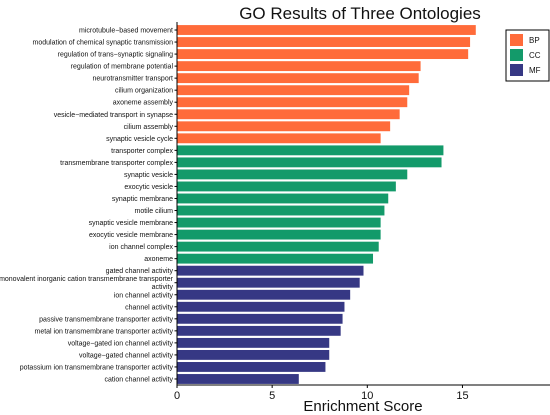  What do you see at coordinates (158, 259) in the screenshot?
I see `category-label-axoneme: axoneme` at bounding box center [158, 259].